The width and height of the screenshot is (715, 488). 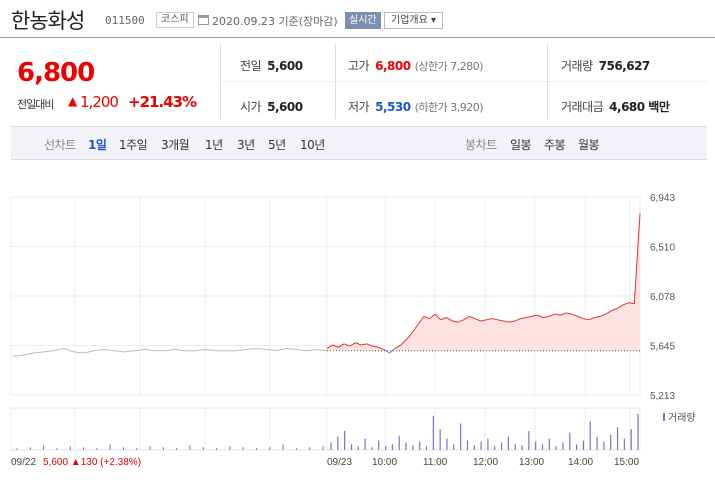 I want to click on company-overview-button: 기업개요 ▾, so click(x=414, y=20).